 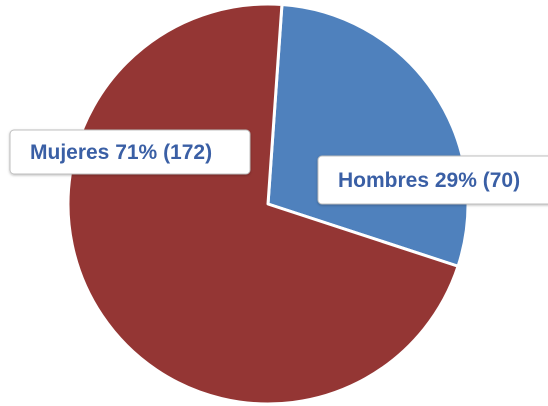 I want to click on data-label-text: Hombres 29% (70), so click(x=429, y=180).